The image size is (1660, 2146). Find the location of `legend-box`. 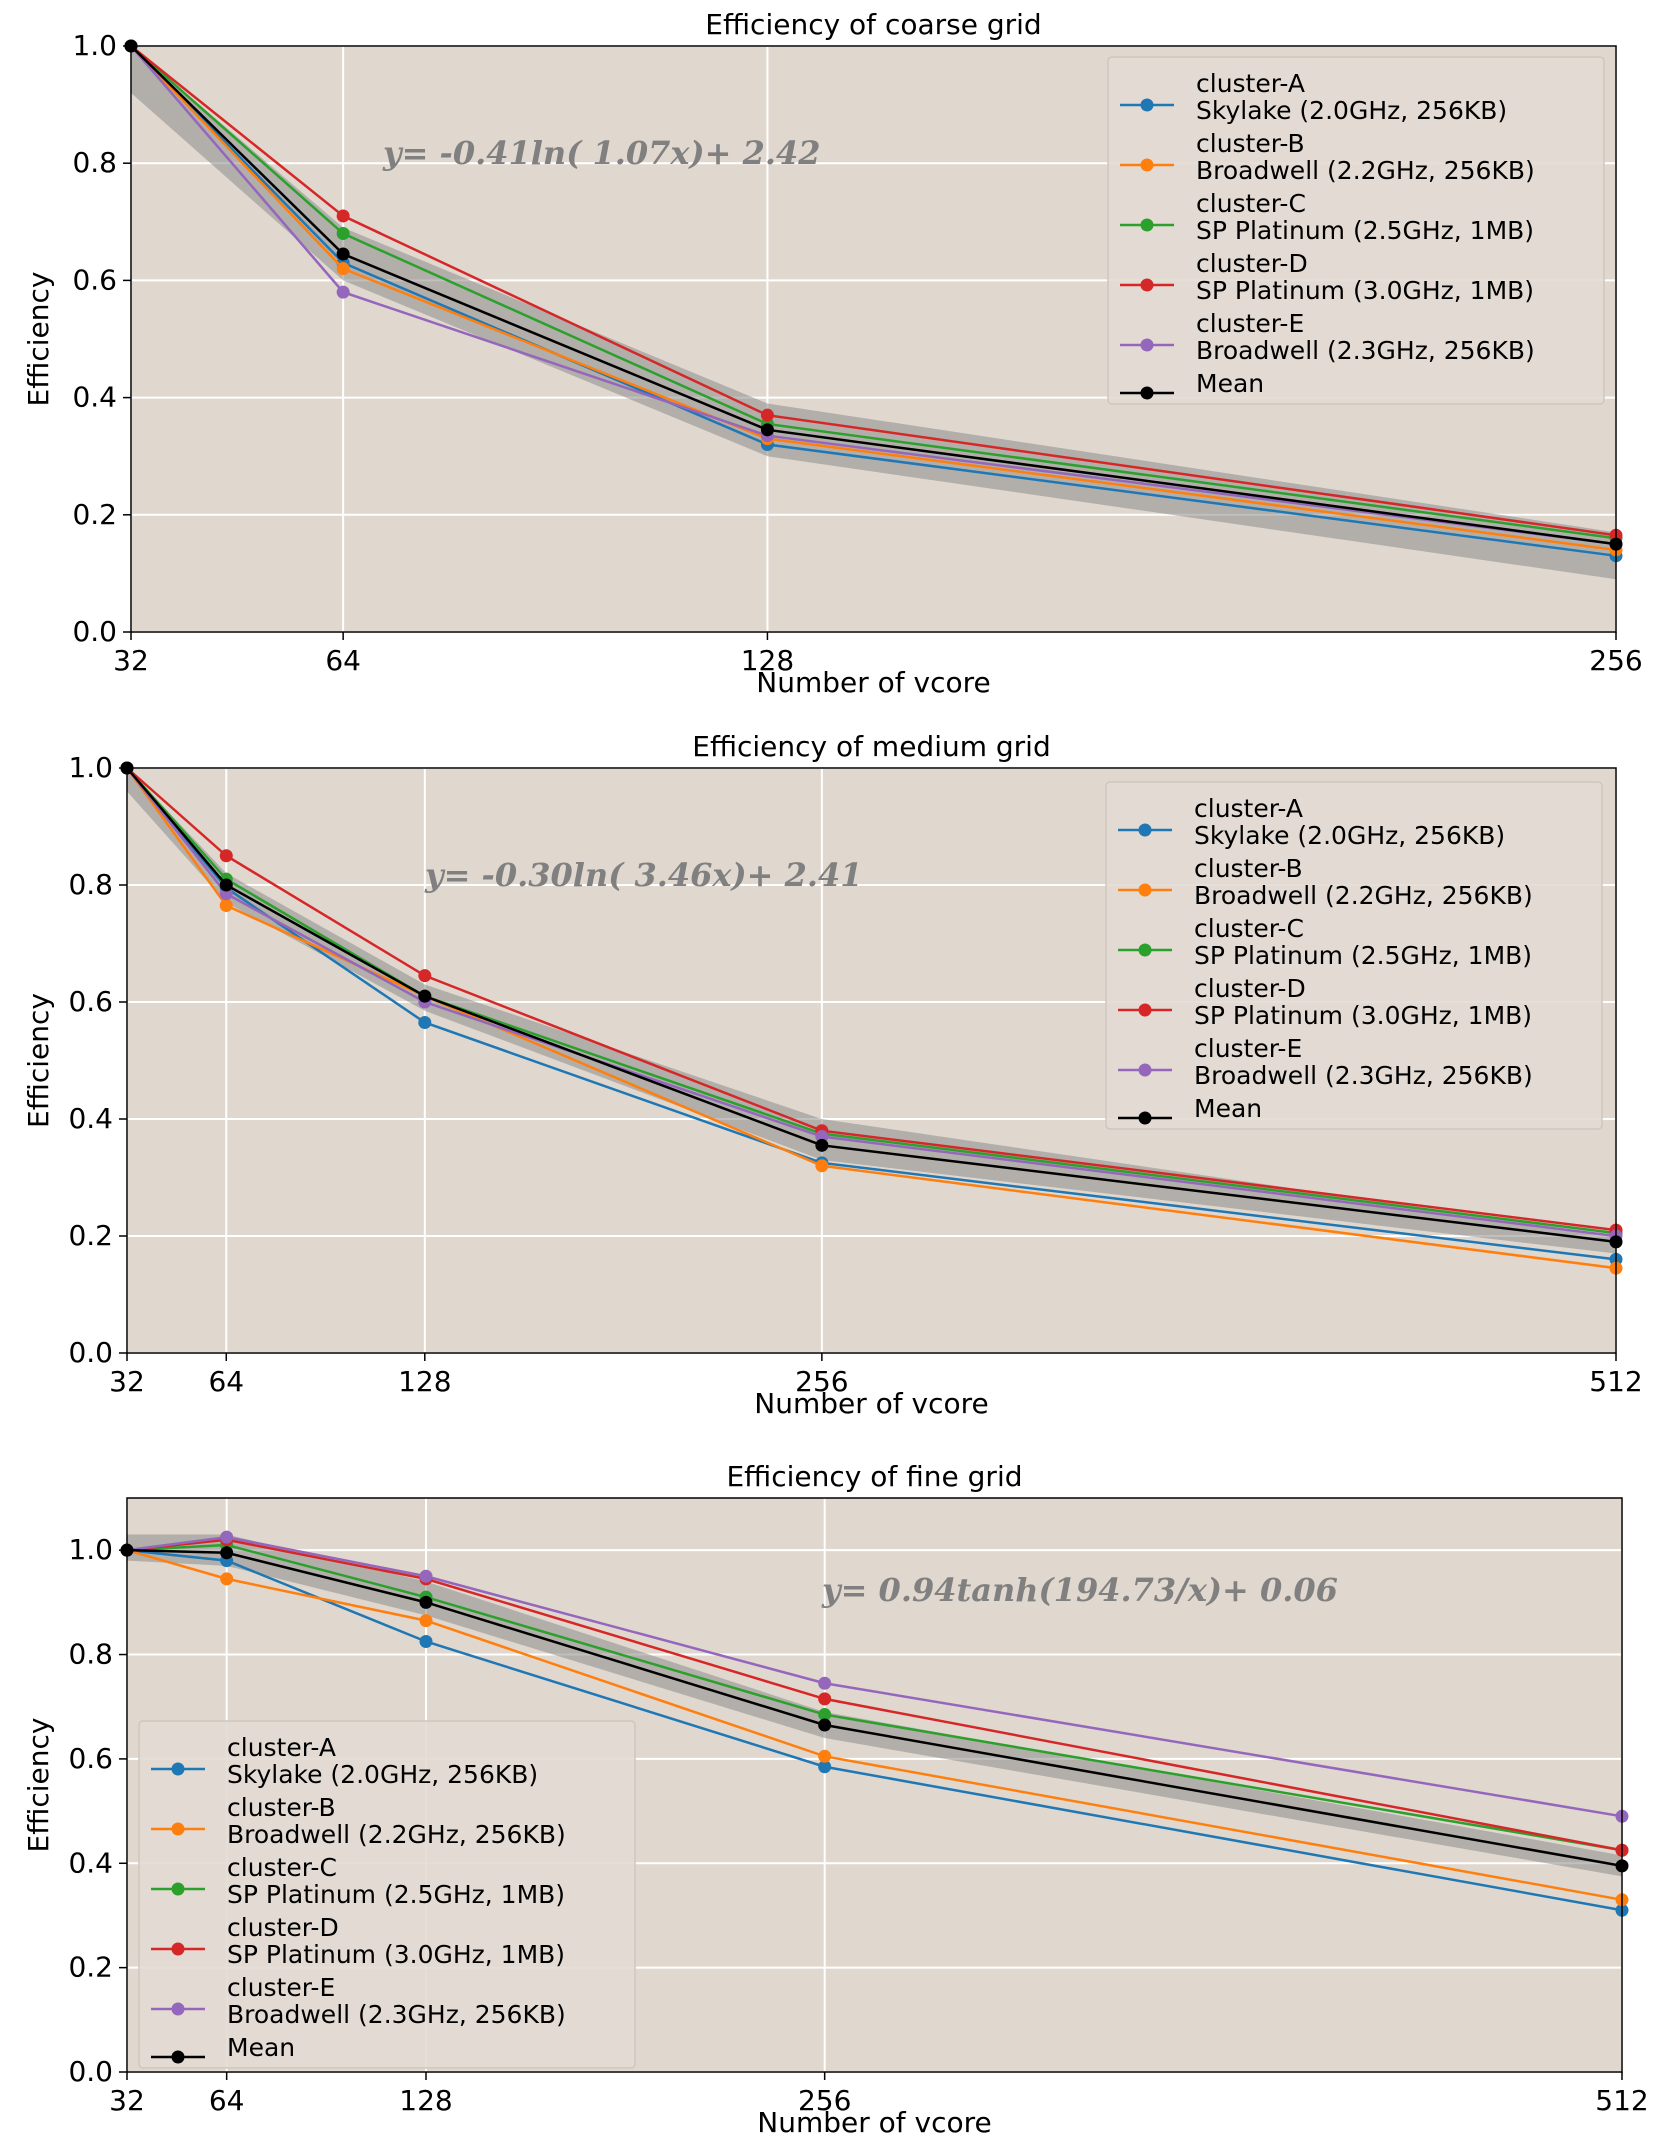

legend-box is located at coordinates (1354, 955).